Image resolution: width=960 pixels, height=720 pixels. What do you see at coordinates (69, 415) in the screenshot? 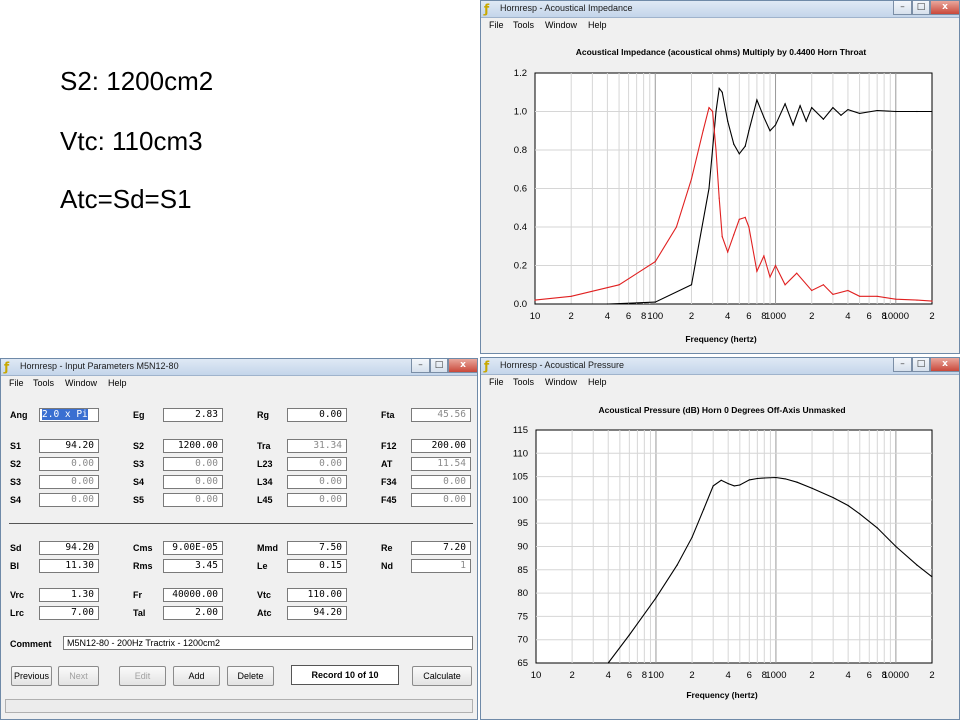
I see `param-field-ang: 2.0 x Pi` at bounding box center [69, 415].